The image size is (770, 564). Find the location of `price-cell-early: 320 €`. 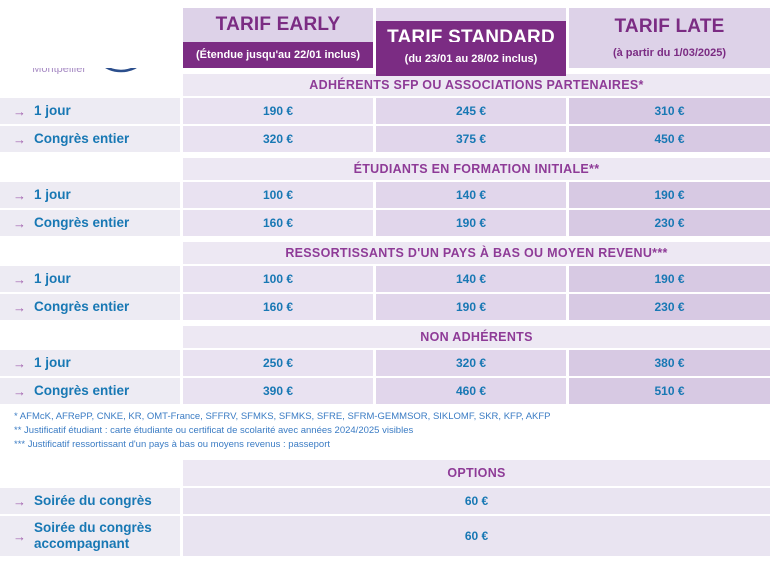

price-cell-early: 320 € is located at coordinates (278, 139).